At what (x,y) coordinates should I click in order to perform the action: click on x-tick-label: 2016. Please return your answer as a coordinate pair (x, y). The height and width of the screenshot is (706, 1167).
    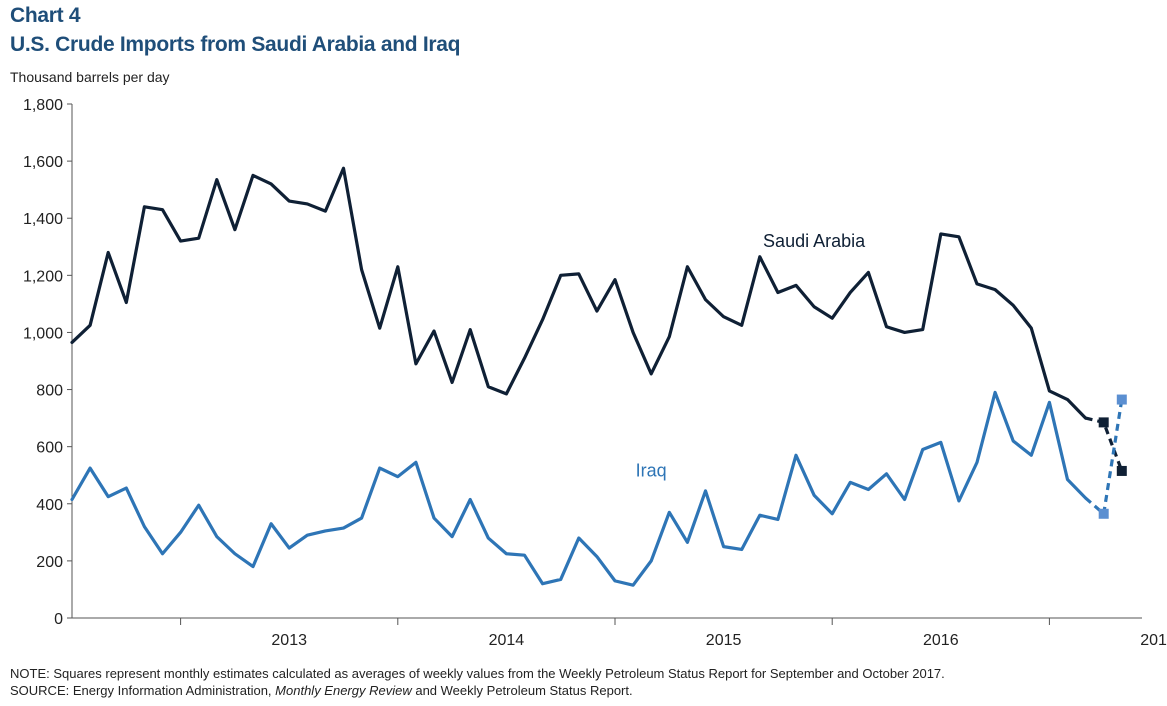
    Looking at the image, I should click on (941, 640).